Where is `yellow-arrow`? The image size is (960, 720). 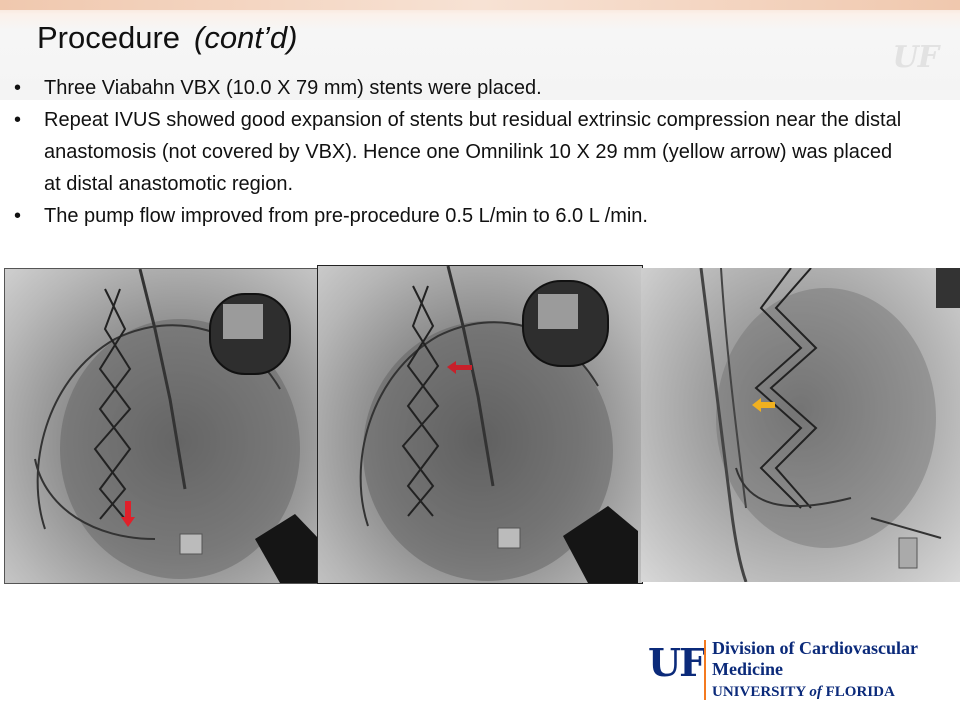
yellow-arrow is located at coordinates (763, 405).